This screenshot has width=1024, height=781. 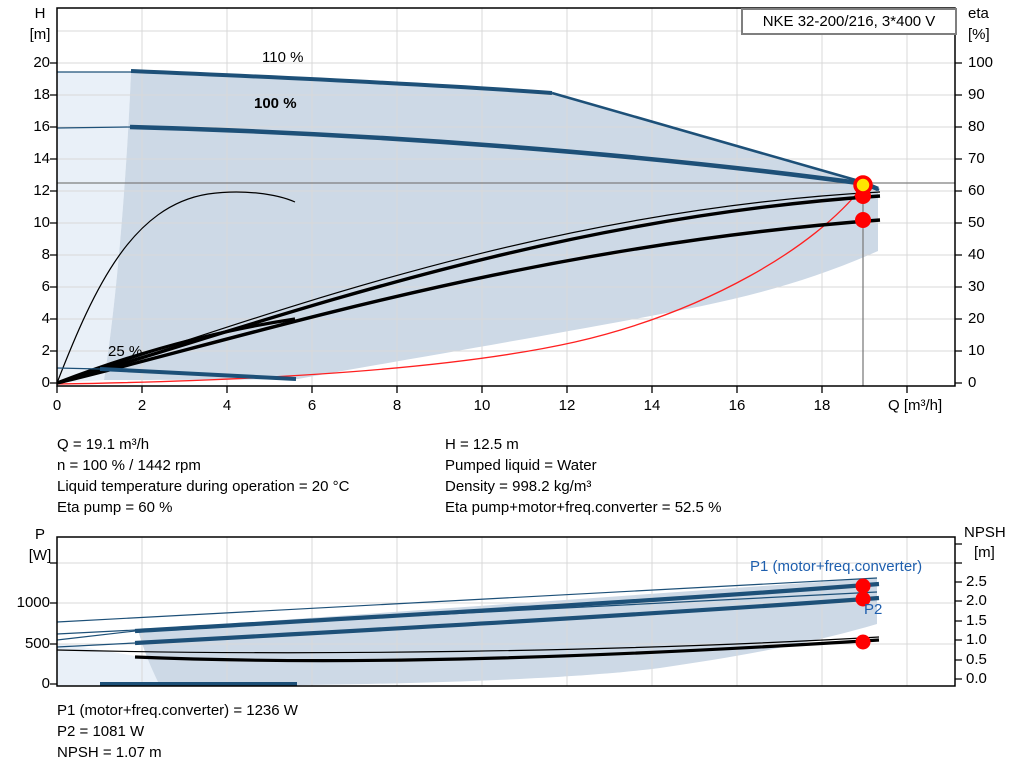 What do you see at coordinates (836, 566) in the screenshot?
I see `p1-curve-label: P1 (motor+freq.converter)` at bounding box center [836, 566].